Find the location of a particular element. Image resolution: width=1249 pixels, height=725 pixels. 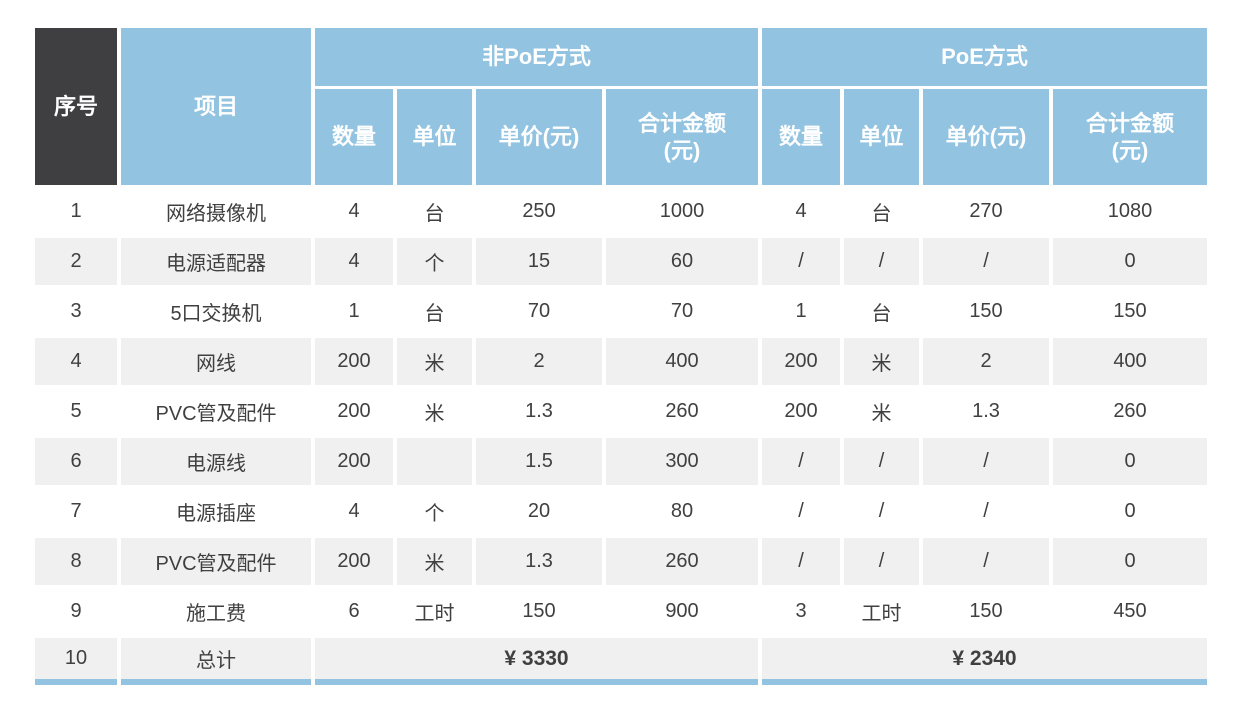

group-header-cell: PoE方式 is located at coordinates (984, 57).